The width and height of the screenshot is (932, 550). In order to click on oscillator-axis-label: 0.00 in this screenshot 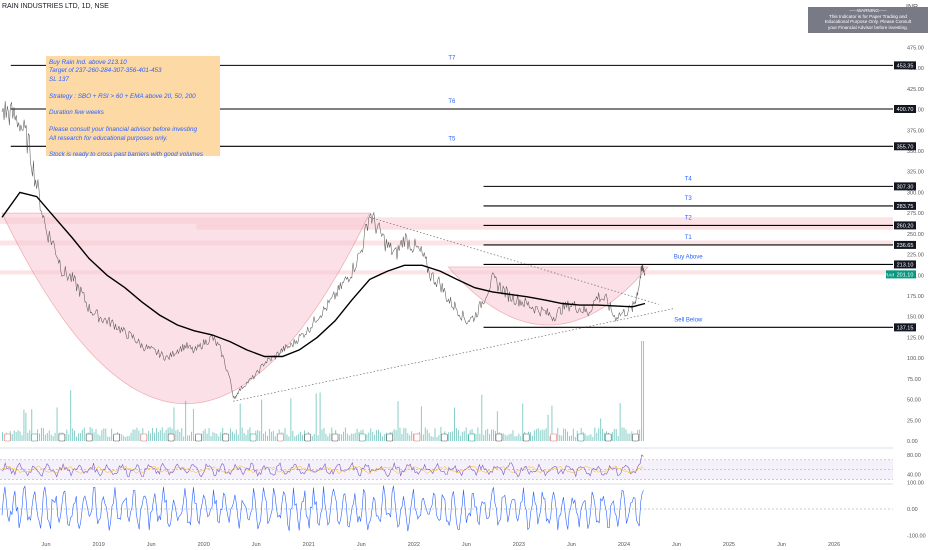, I will do `click(912, 510)`.